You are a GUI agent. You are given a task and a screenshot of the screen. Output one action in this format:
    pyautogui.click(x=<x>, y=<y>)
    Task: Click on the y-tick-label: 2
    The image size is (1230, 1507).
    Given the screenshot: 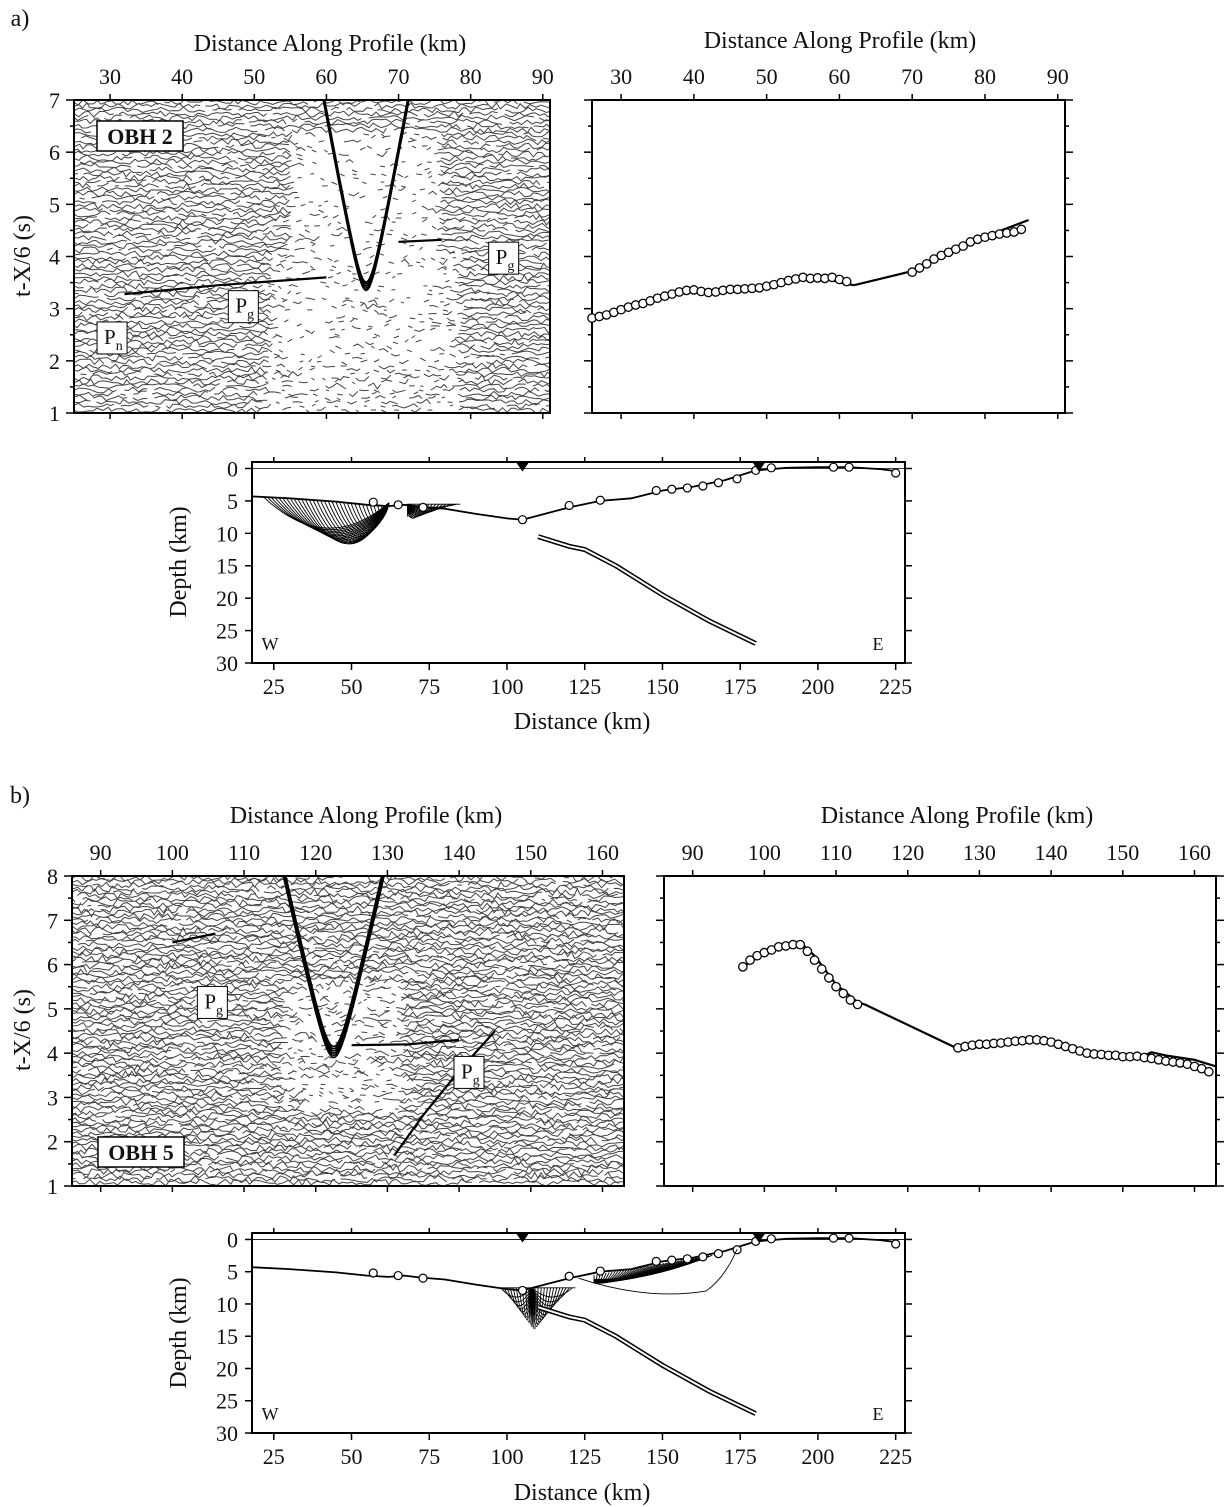 What is the action you would take?
    pyautogui.click(x=54, y=361)
    